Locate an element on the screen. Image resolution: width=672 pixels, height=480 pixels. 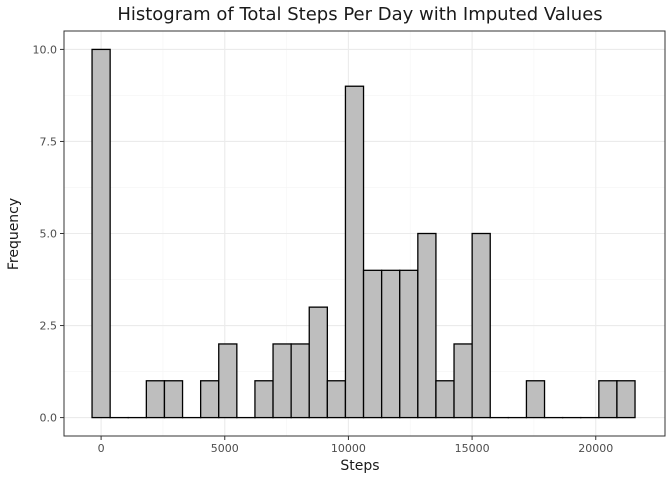
y-tick-label: 0.0 is located at coordinates (49, 418).